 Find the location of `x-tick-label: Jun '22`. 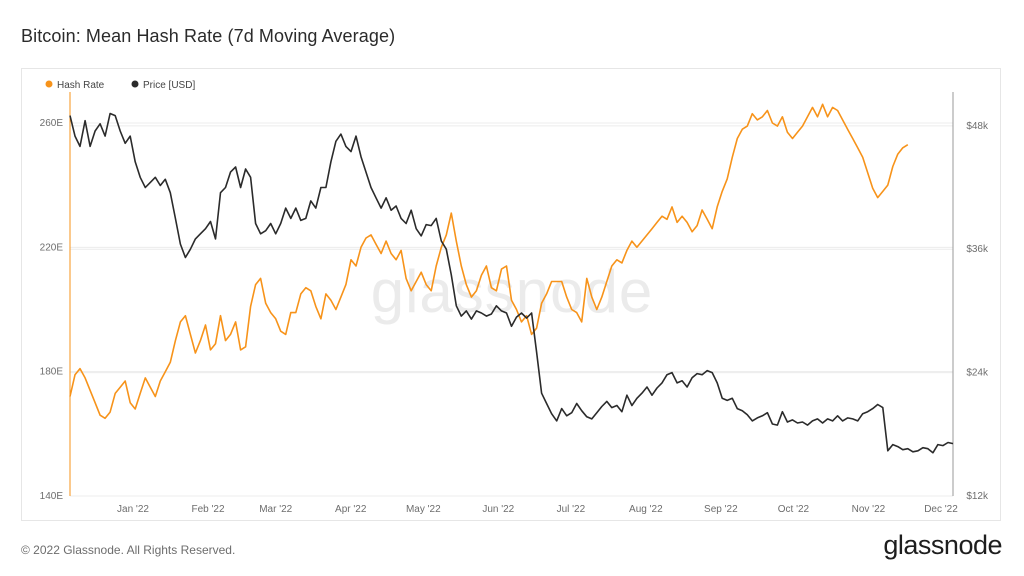

x-tick-label: Jun '22 is located at coordinates (498, 509).